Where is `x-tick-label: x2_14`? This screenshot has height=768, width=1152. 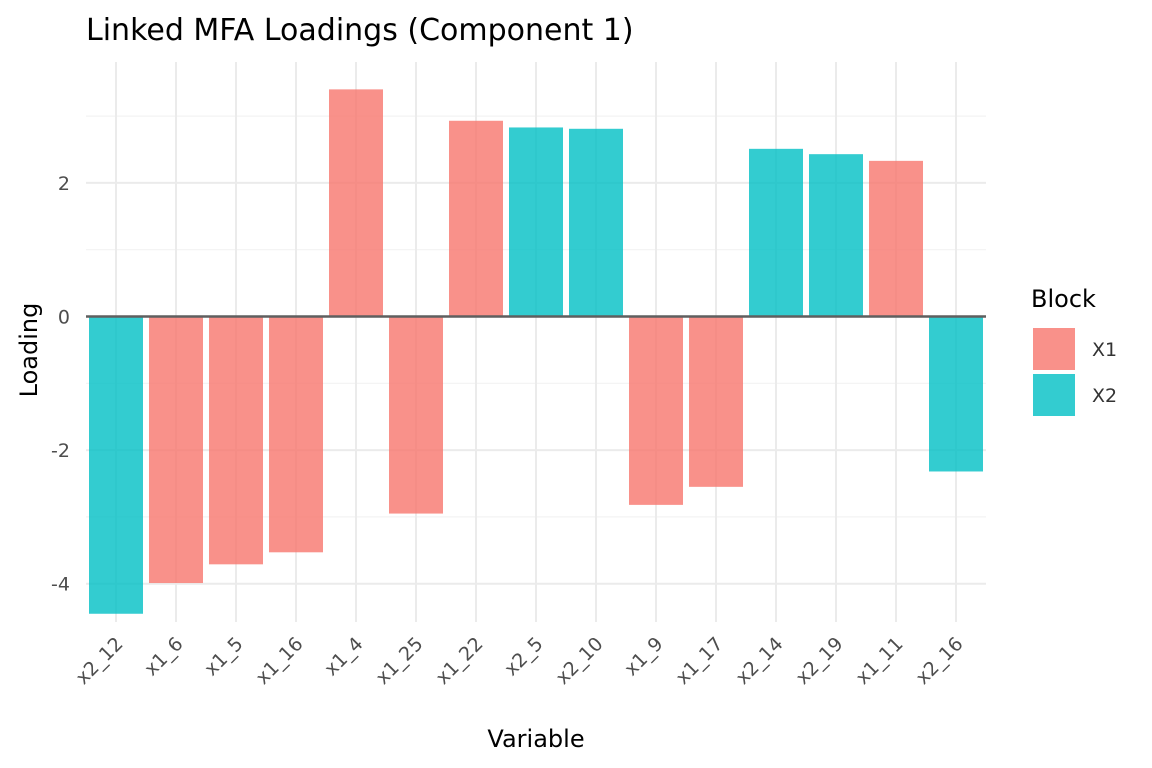
x-tick-label: x2_14 is located at coordinates (760, 661).